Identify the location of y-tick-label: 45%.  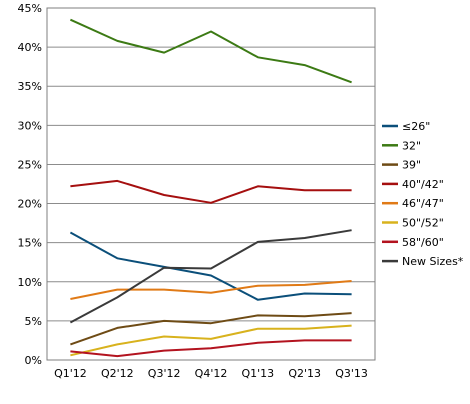
(30, 8).